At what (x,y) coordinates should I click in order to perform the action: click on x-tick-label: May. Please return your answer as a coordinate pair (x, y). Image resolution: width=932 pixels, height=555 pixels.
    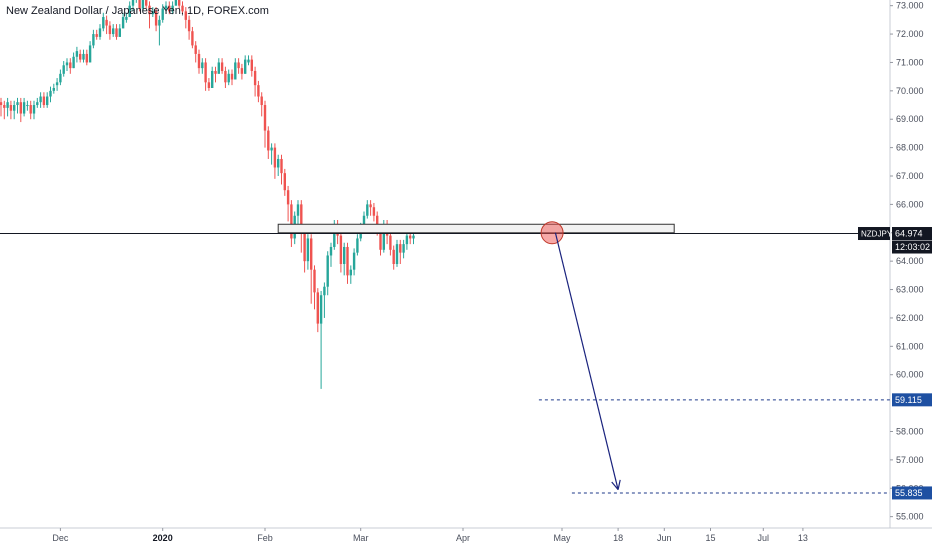
    Looking at the image, I should click on (562, 538).